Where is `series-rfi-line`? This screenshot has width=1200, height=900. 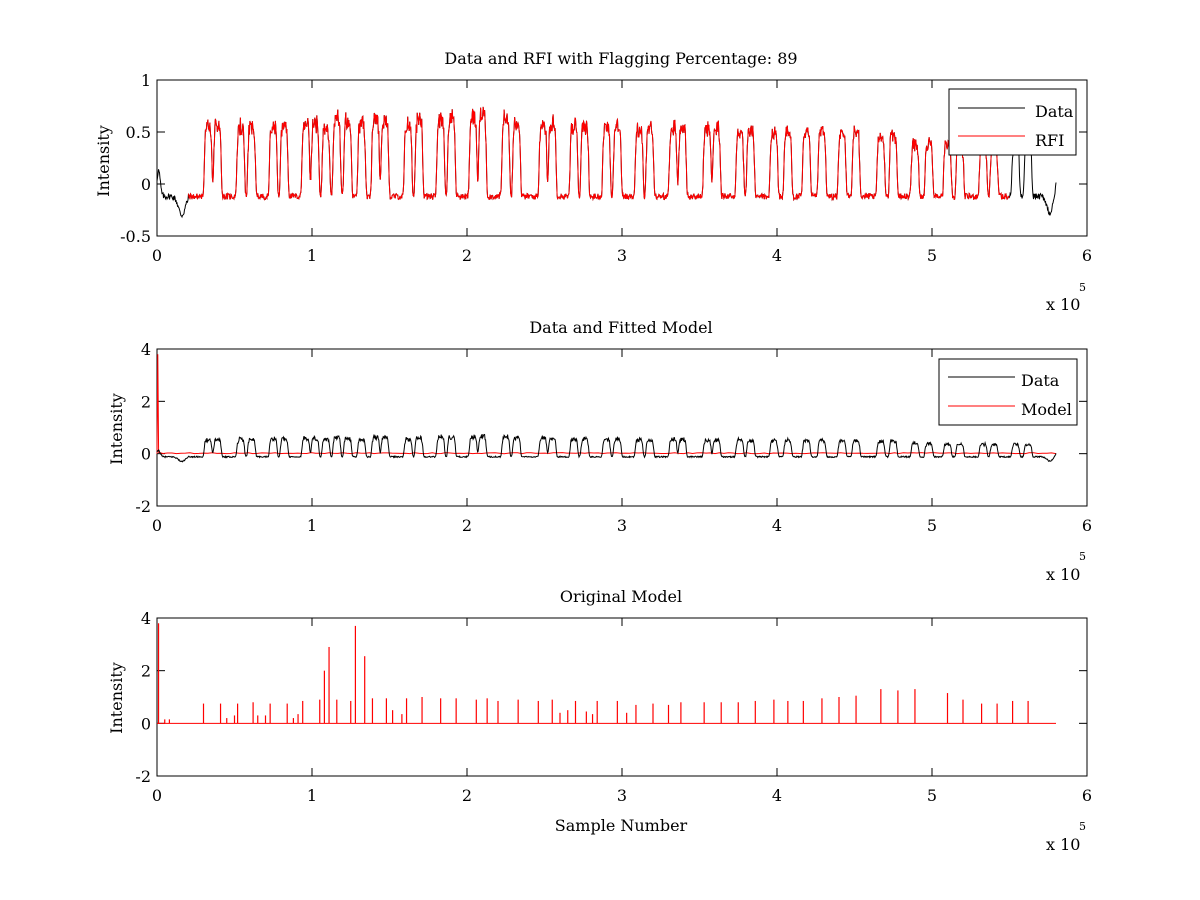 series-rfi-line is located at coordinates (599, 154).